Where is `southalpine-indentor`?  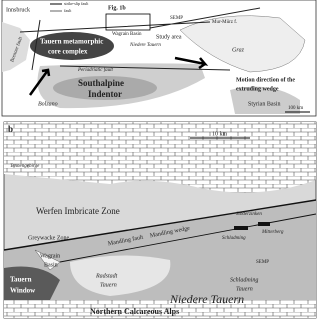 southalpine-indentor is located at coordinates (105, 88).